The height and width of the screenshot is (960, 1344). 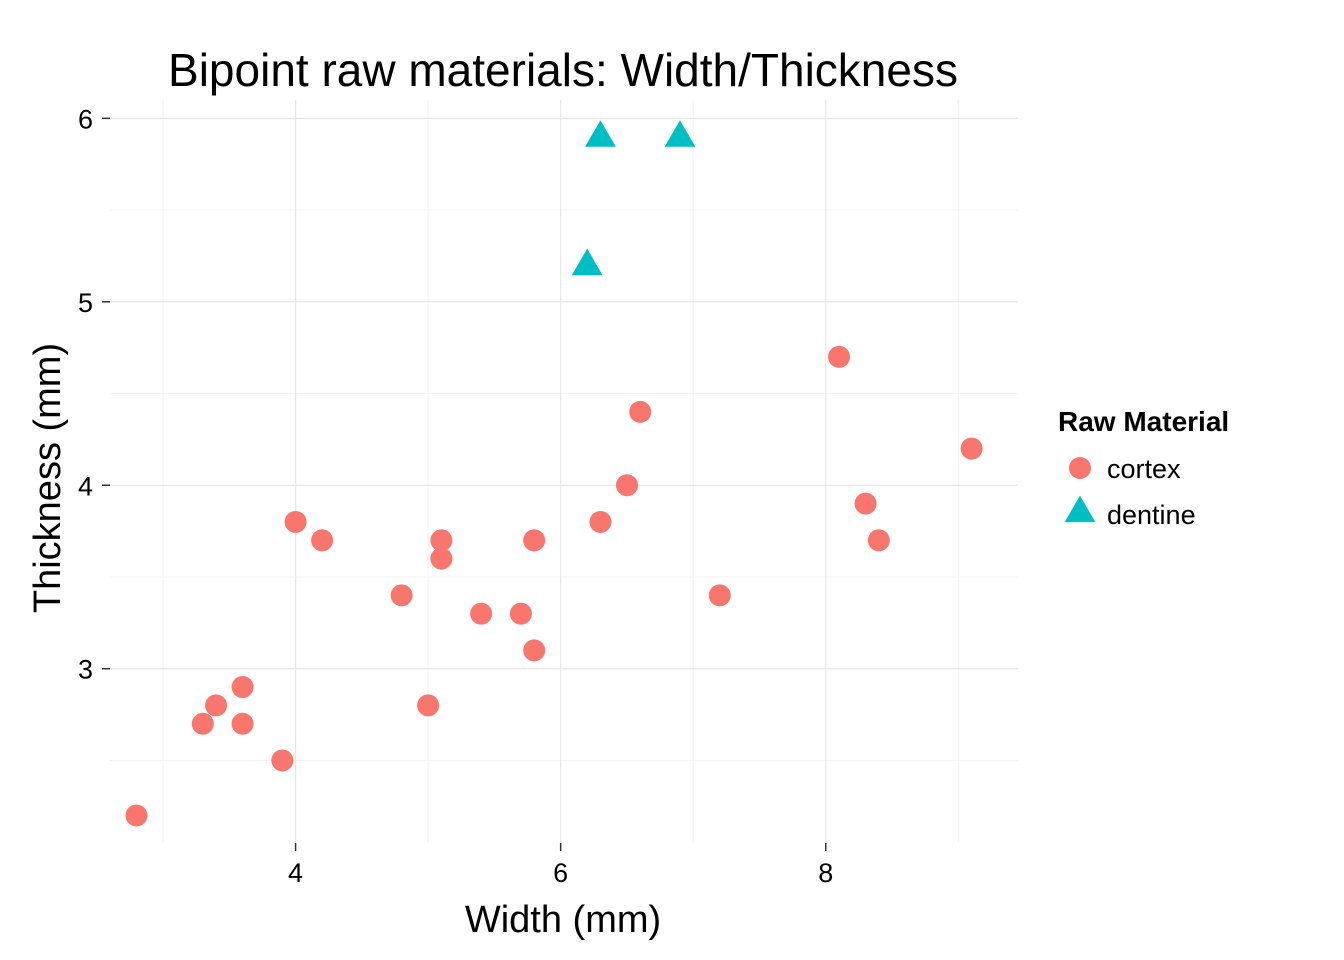 What do you see at coordinates (85, 670) in the screenshot?
I see `y-tick-label: 3` at bounding box center [85, 670].